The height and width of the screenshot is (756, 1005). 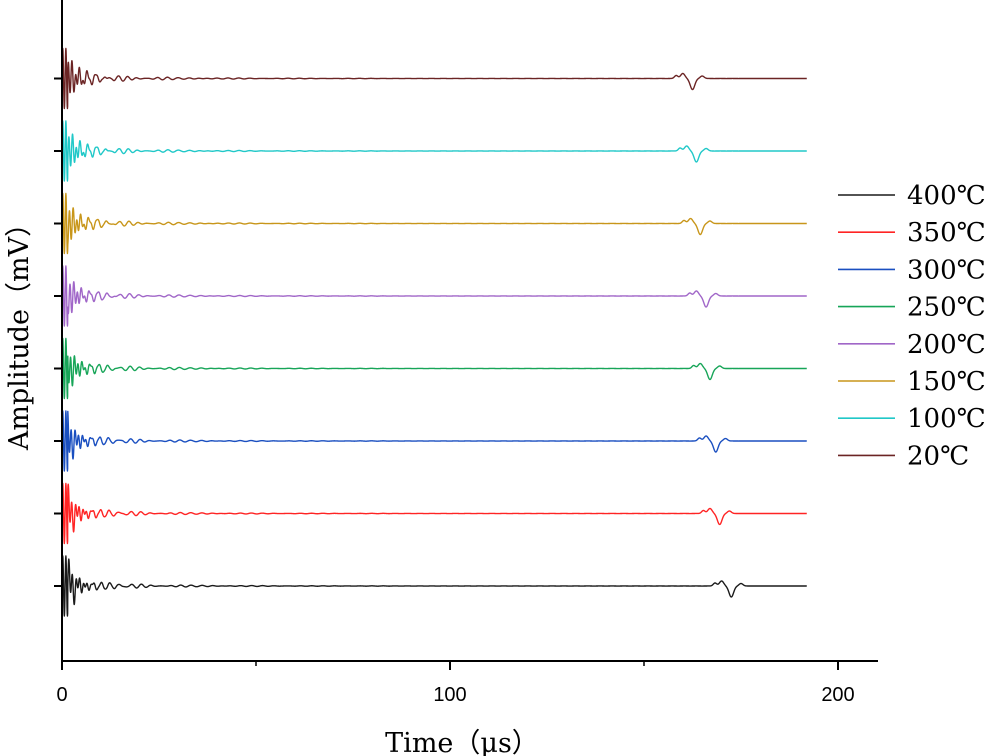 I want to click on series-line-20℃, so click(x=434, y=78).